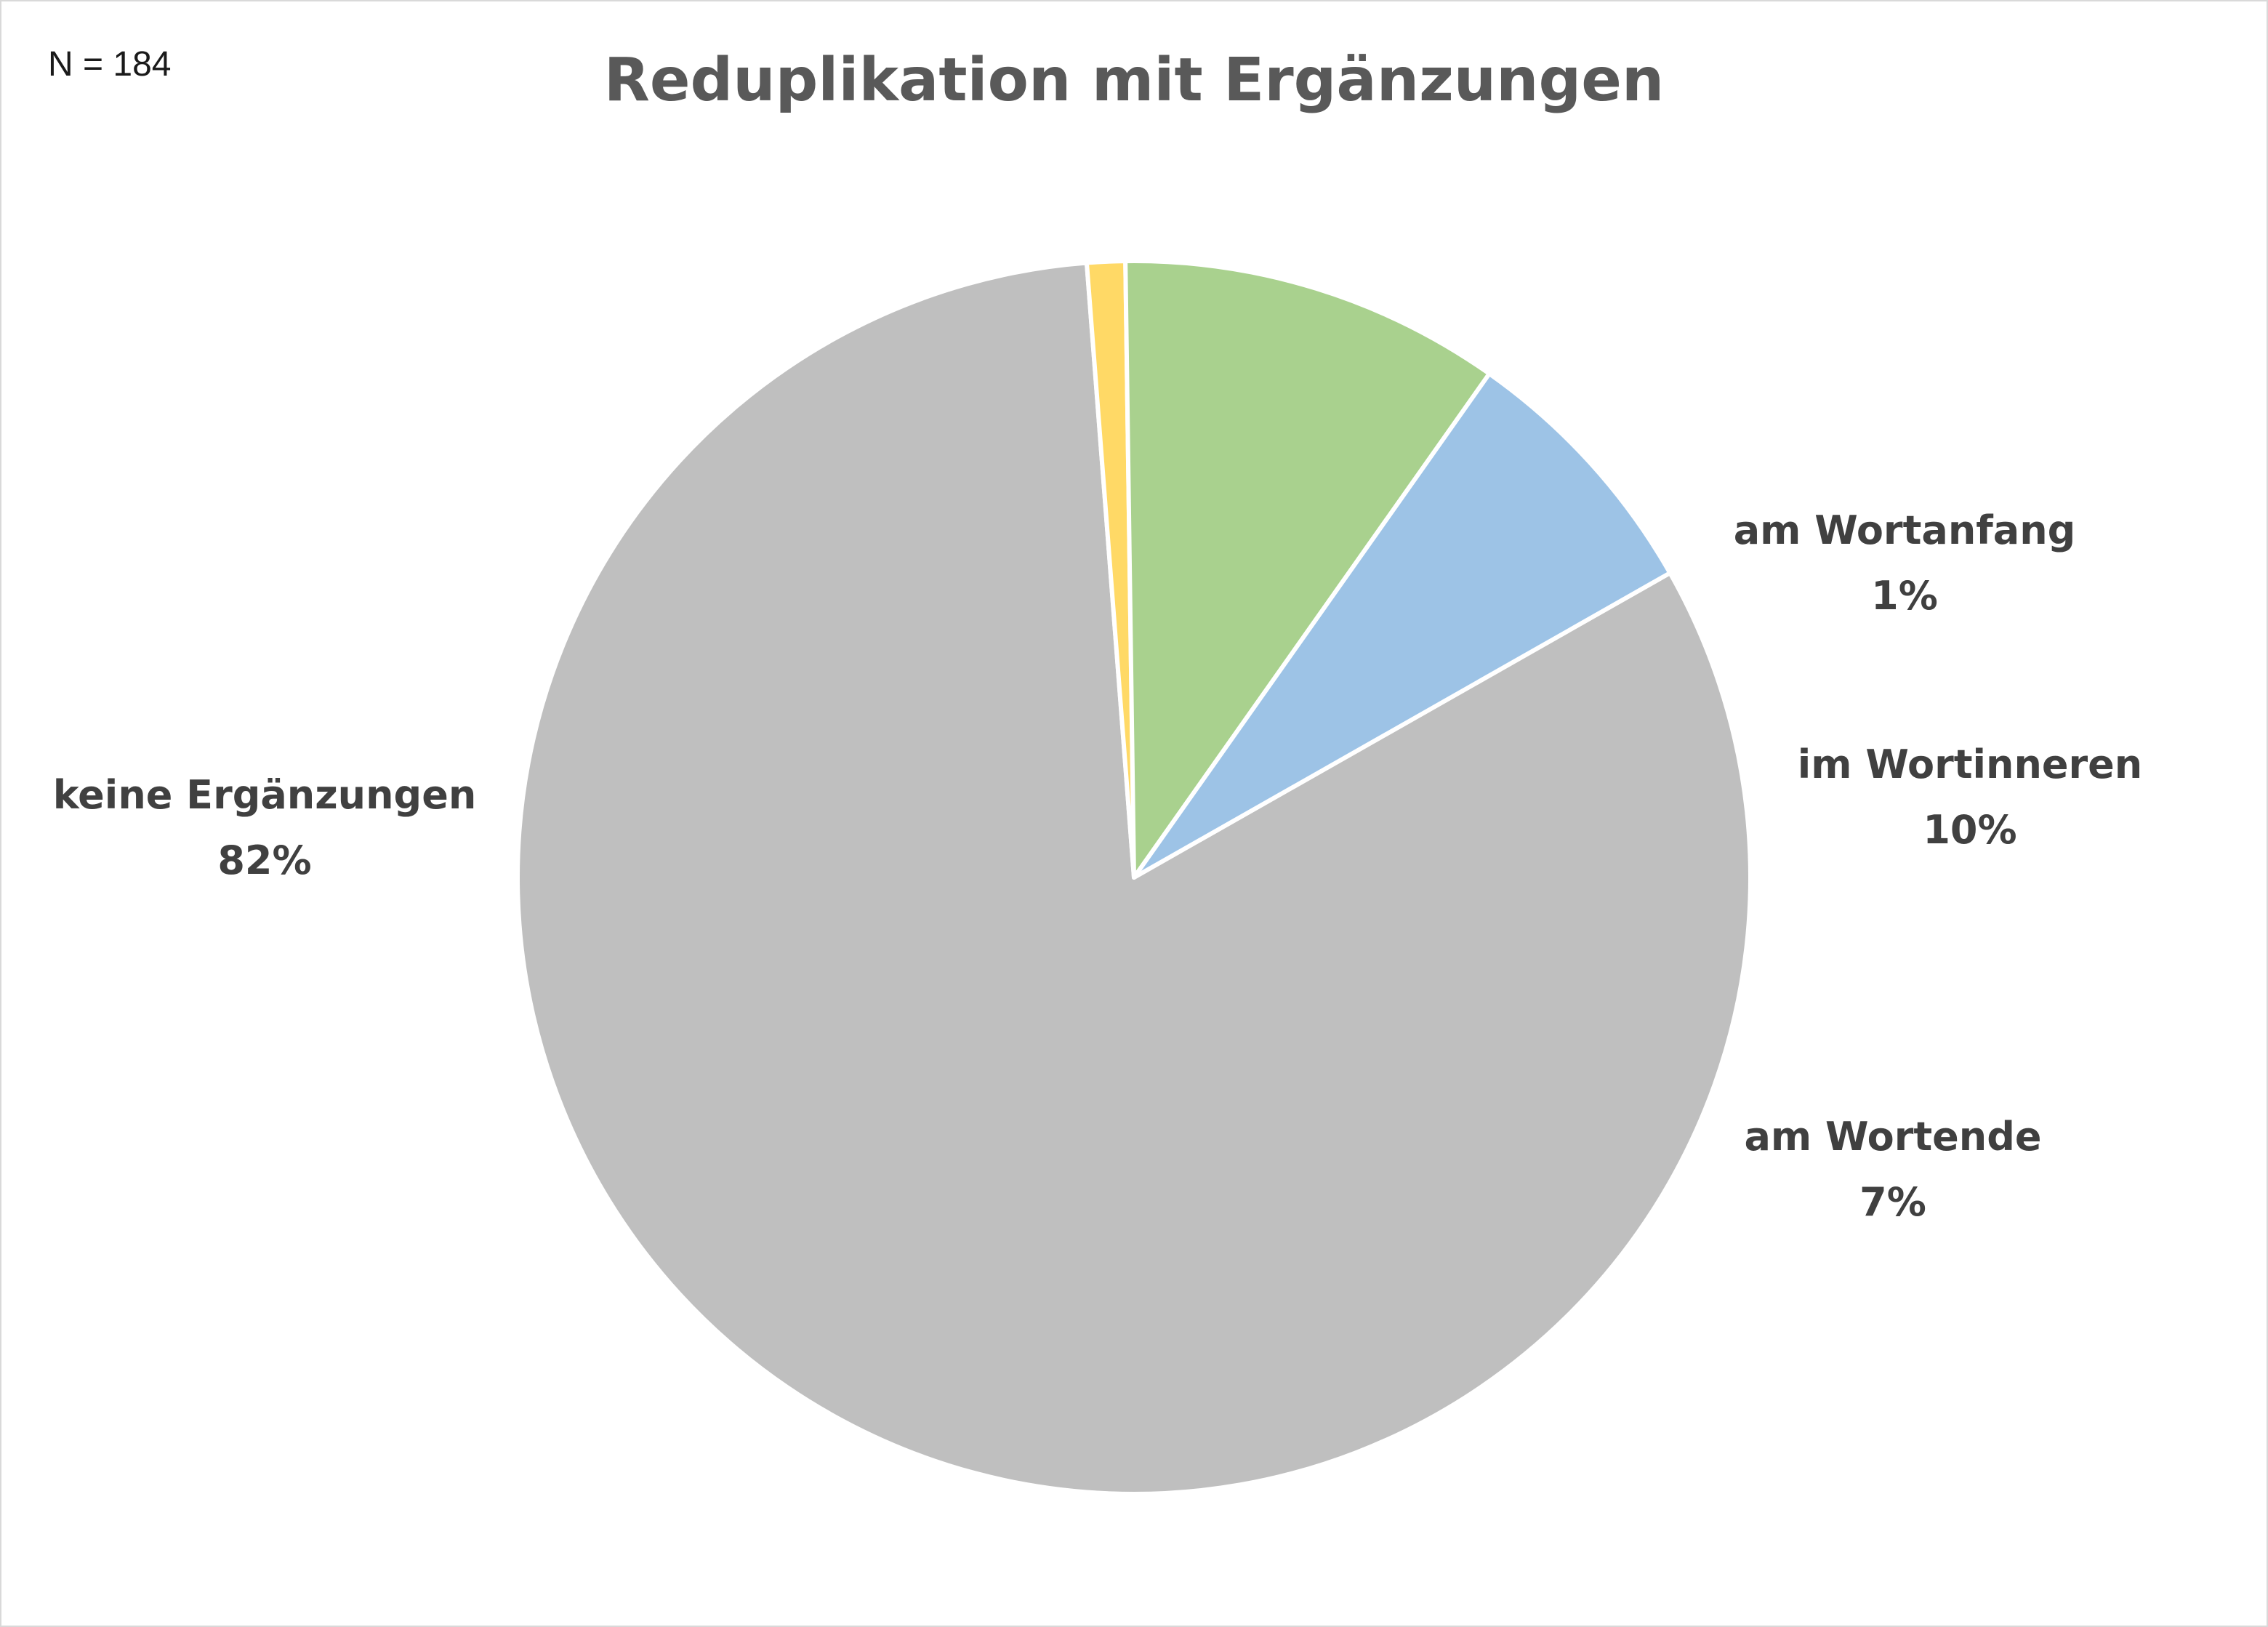 The width and height of the screenshot is (2268, 1627). Describe the element at coordinates (1892, 1137) in the screenshot. I see `slice-label-3: am Wortende` at that location.